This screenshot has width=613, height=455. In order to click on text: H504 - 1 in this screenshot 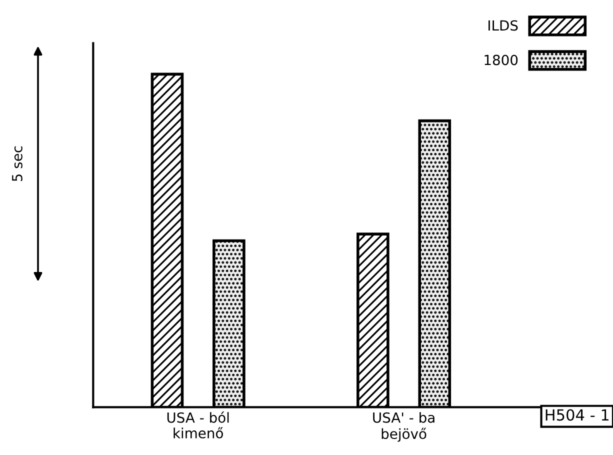, I will do `click(577, 415)`.